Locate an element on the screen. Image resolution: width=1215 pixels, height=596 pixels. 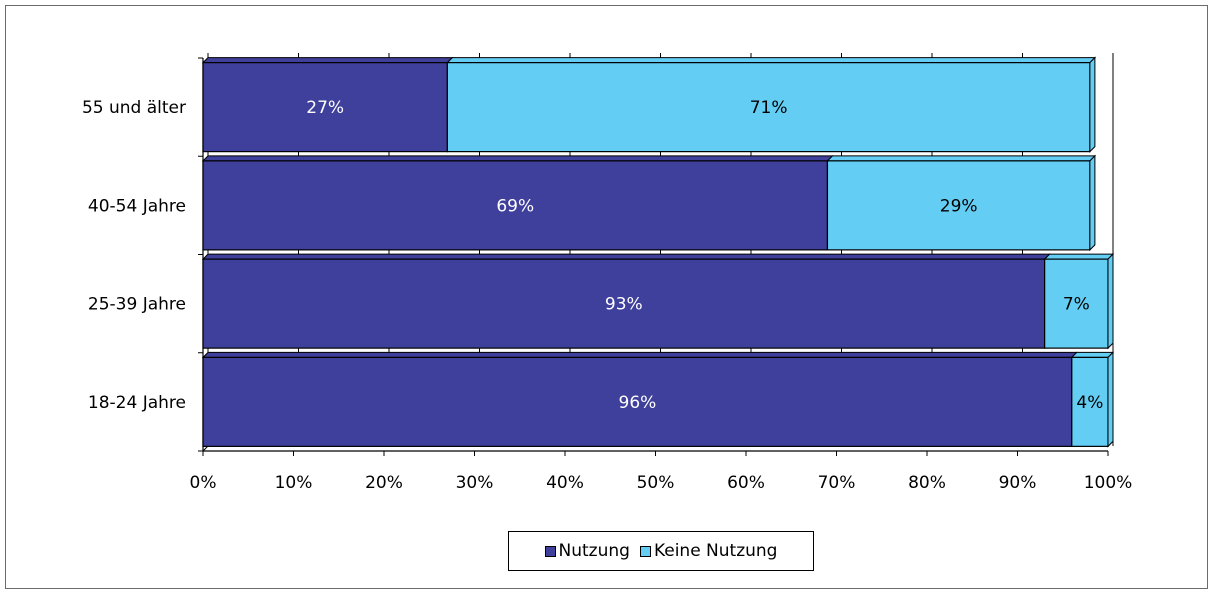
x-tick-label: 30% is located at coordinates (475, 483).